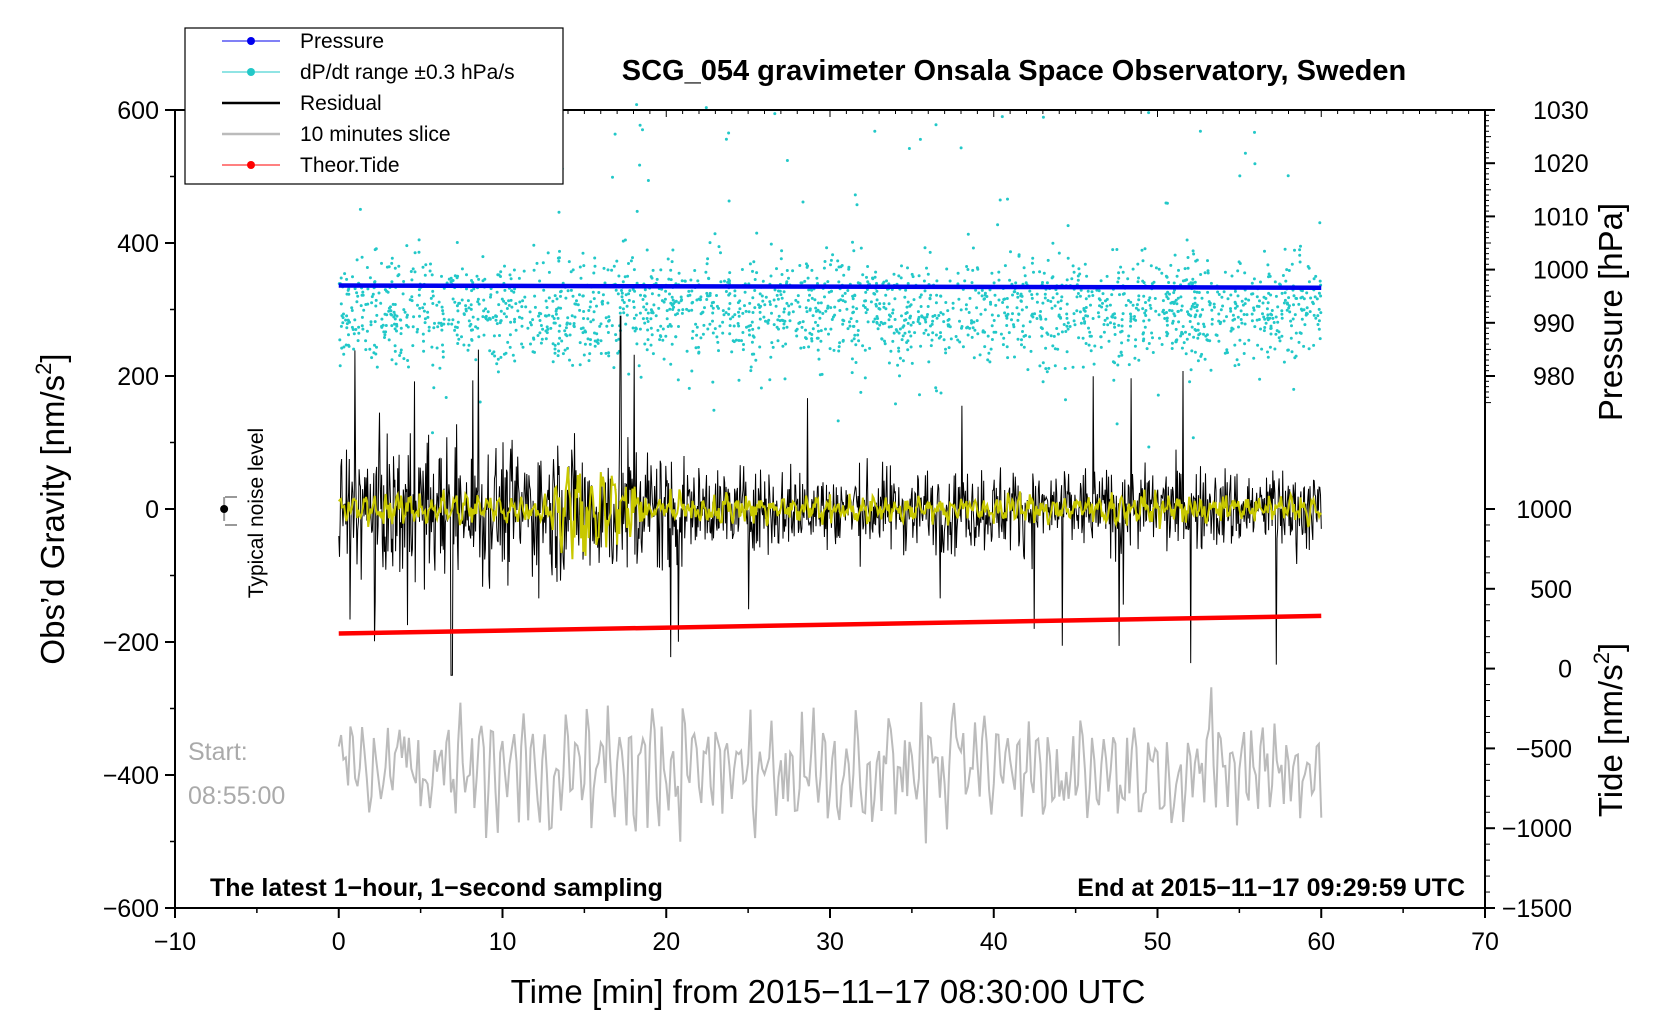 The image size is (1676, 1020). I want to click on pressure-tick-label: 1010, so click(1561, 217).